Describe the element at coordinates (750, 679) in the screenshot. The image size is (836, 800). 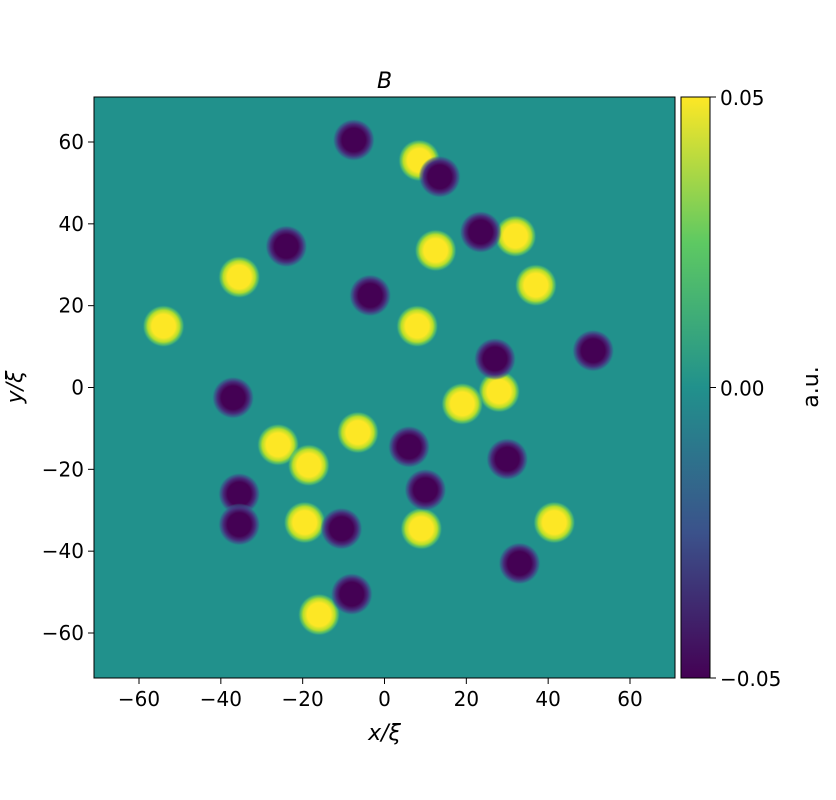
I see `colorbar-tick-label: −0.05` at that location.